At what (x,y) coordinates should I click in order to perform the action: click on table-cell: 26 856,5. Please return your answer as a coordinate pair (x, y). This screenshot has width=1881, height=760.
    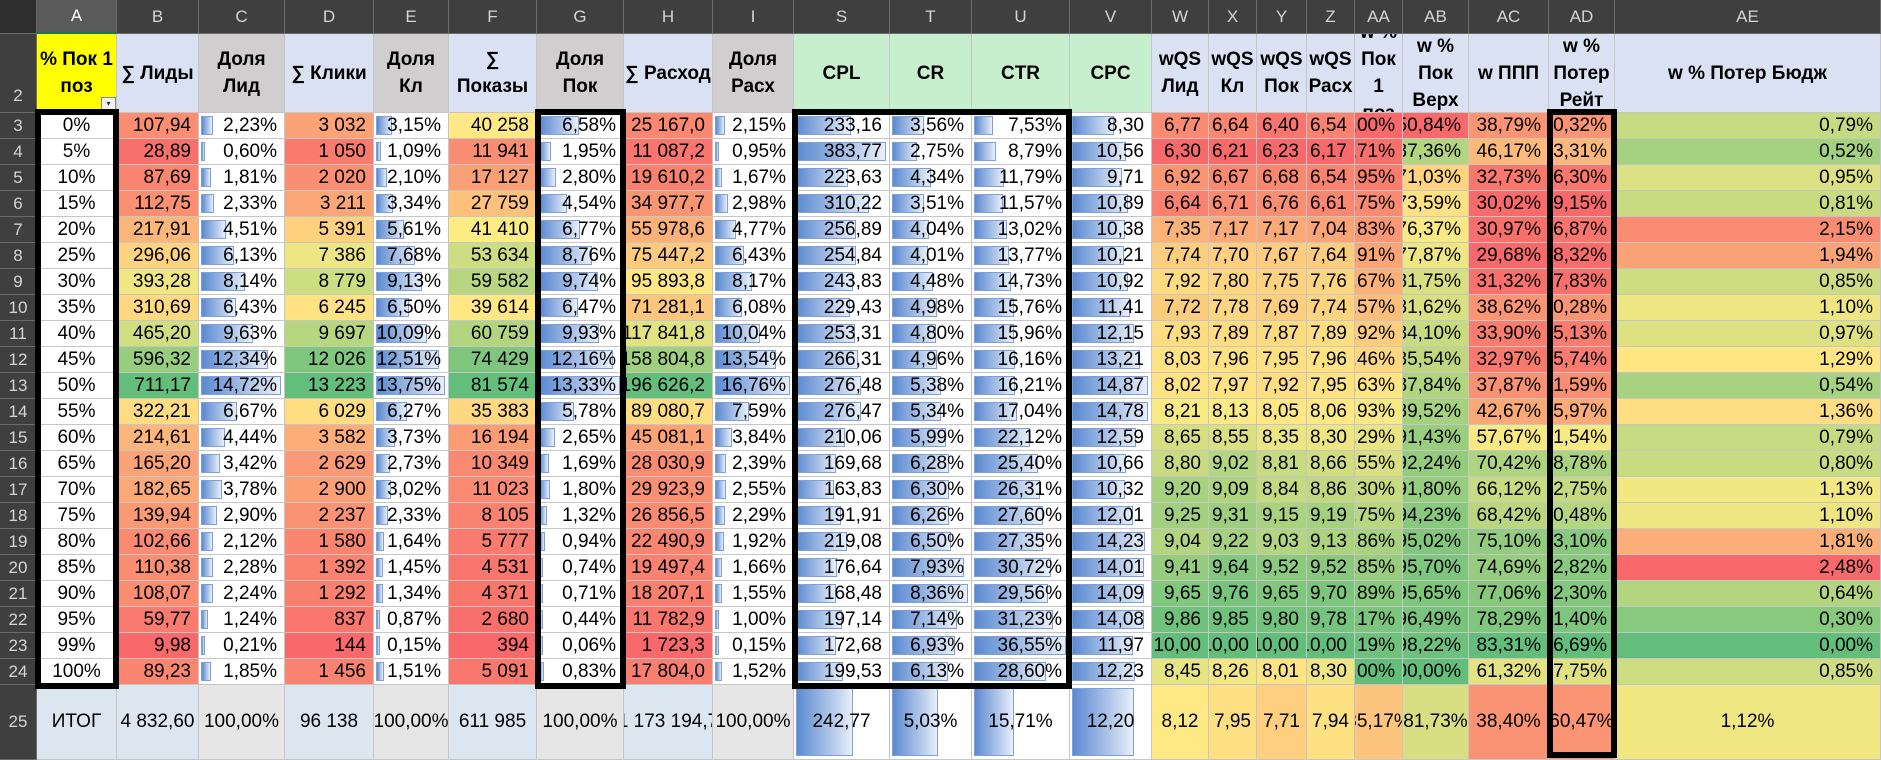
    Looking at the image, I should click on (668, 516).